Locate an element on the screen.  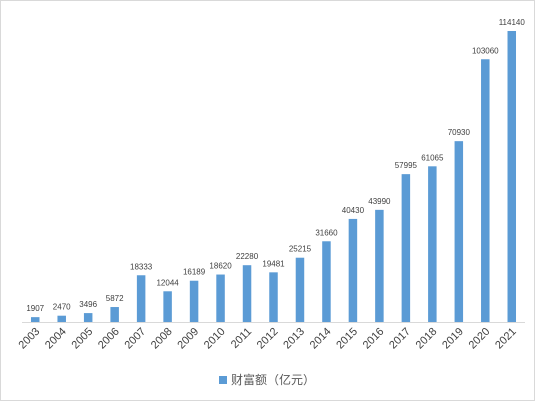
x-tick-2012: 2012 is located at coordinates (268, 339).